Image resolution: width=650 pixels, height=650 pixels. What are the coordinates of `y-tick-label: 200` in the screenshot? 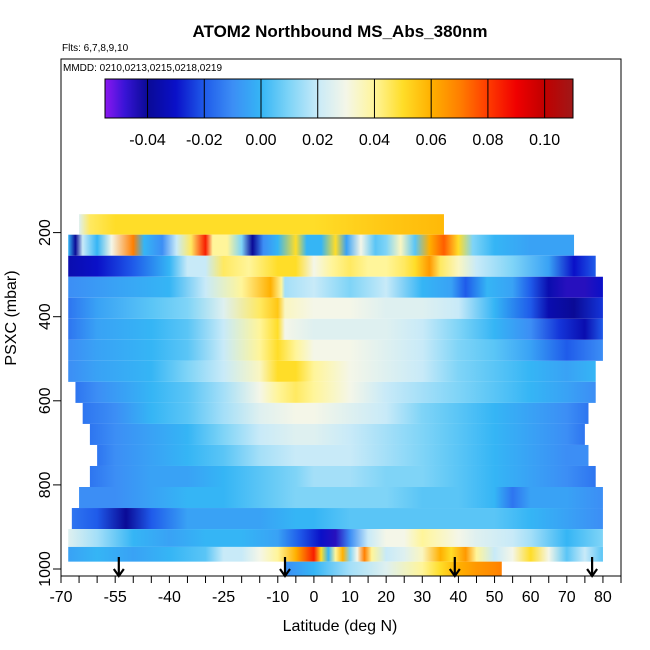 It's located at (45, 232).